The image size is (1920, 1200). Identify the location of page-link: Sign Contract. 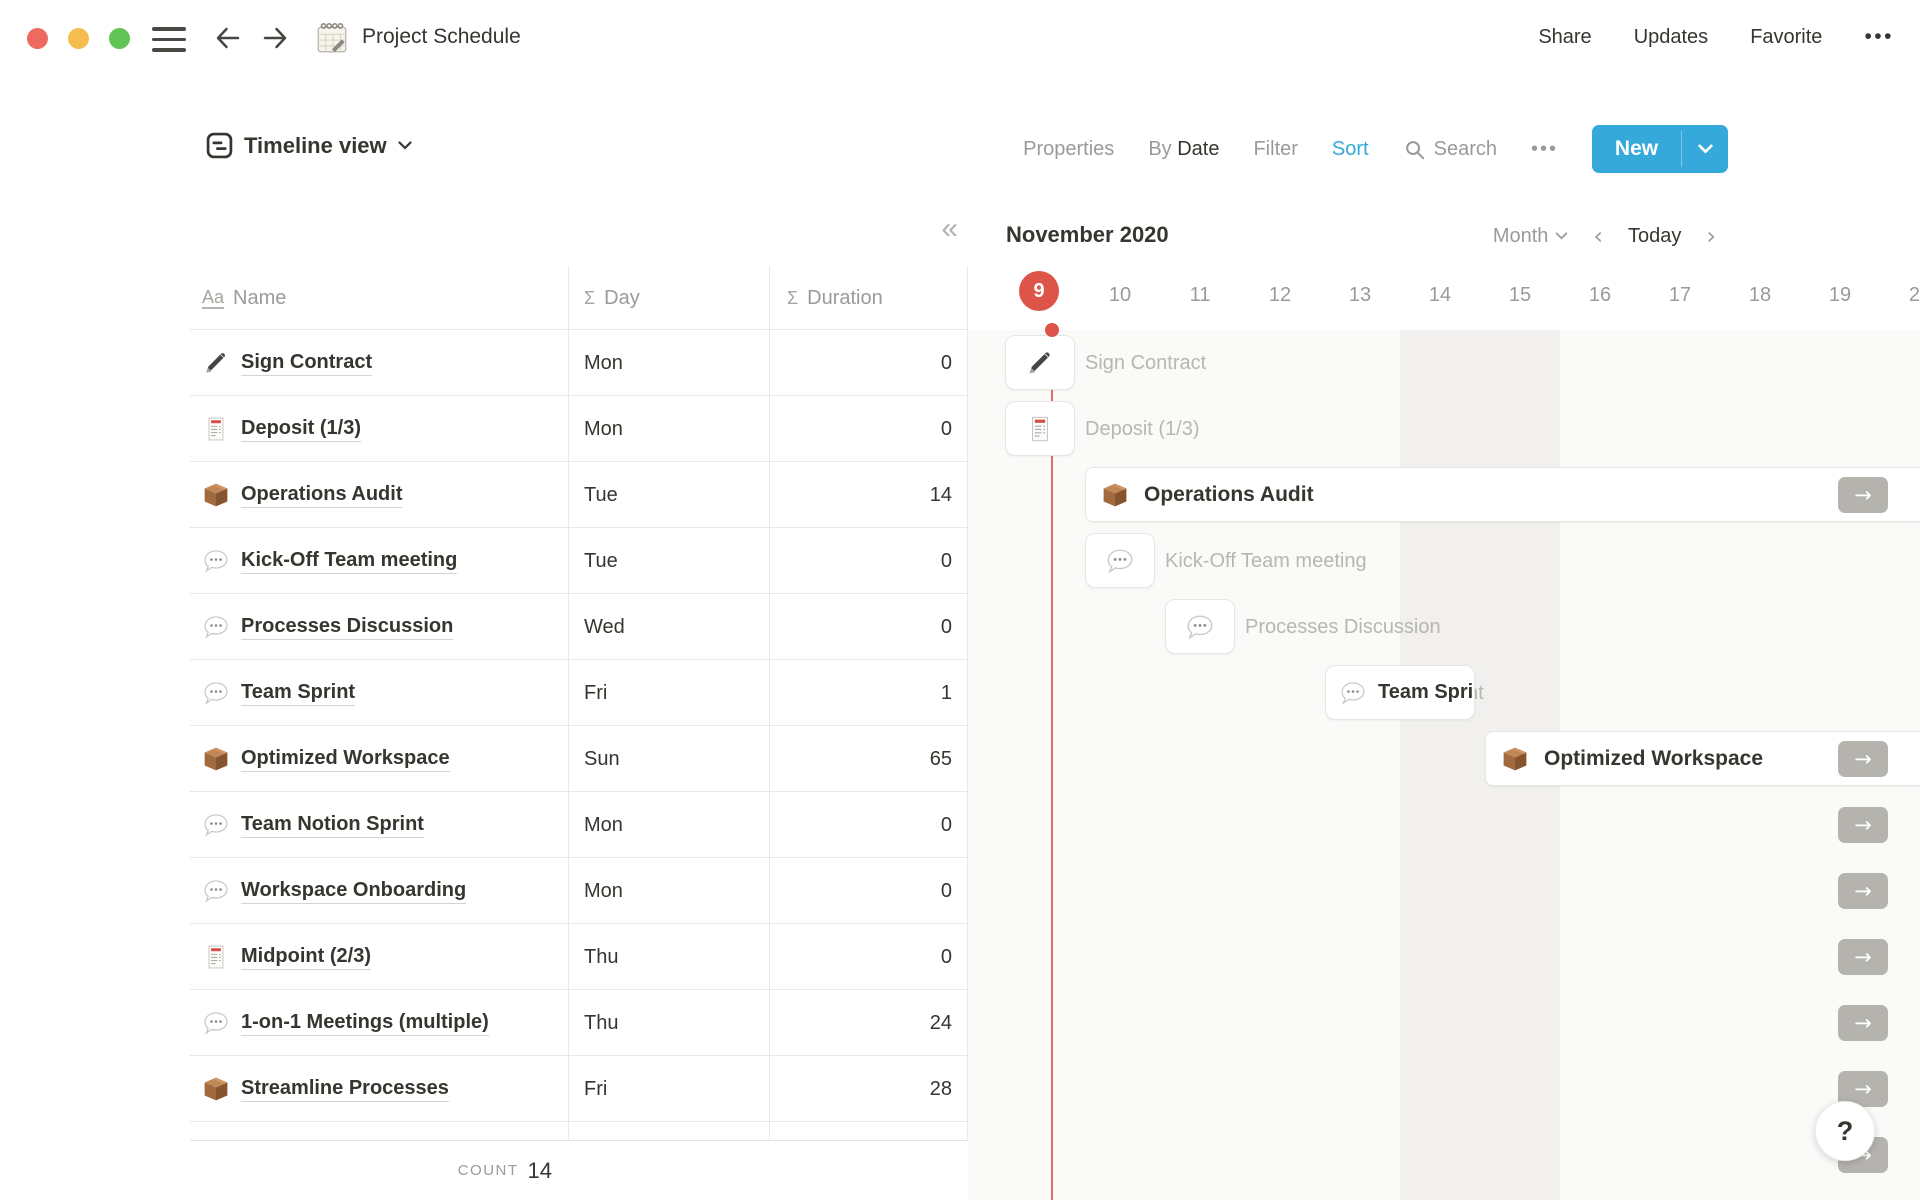
(307, 363).